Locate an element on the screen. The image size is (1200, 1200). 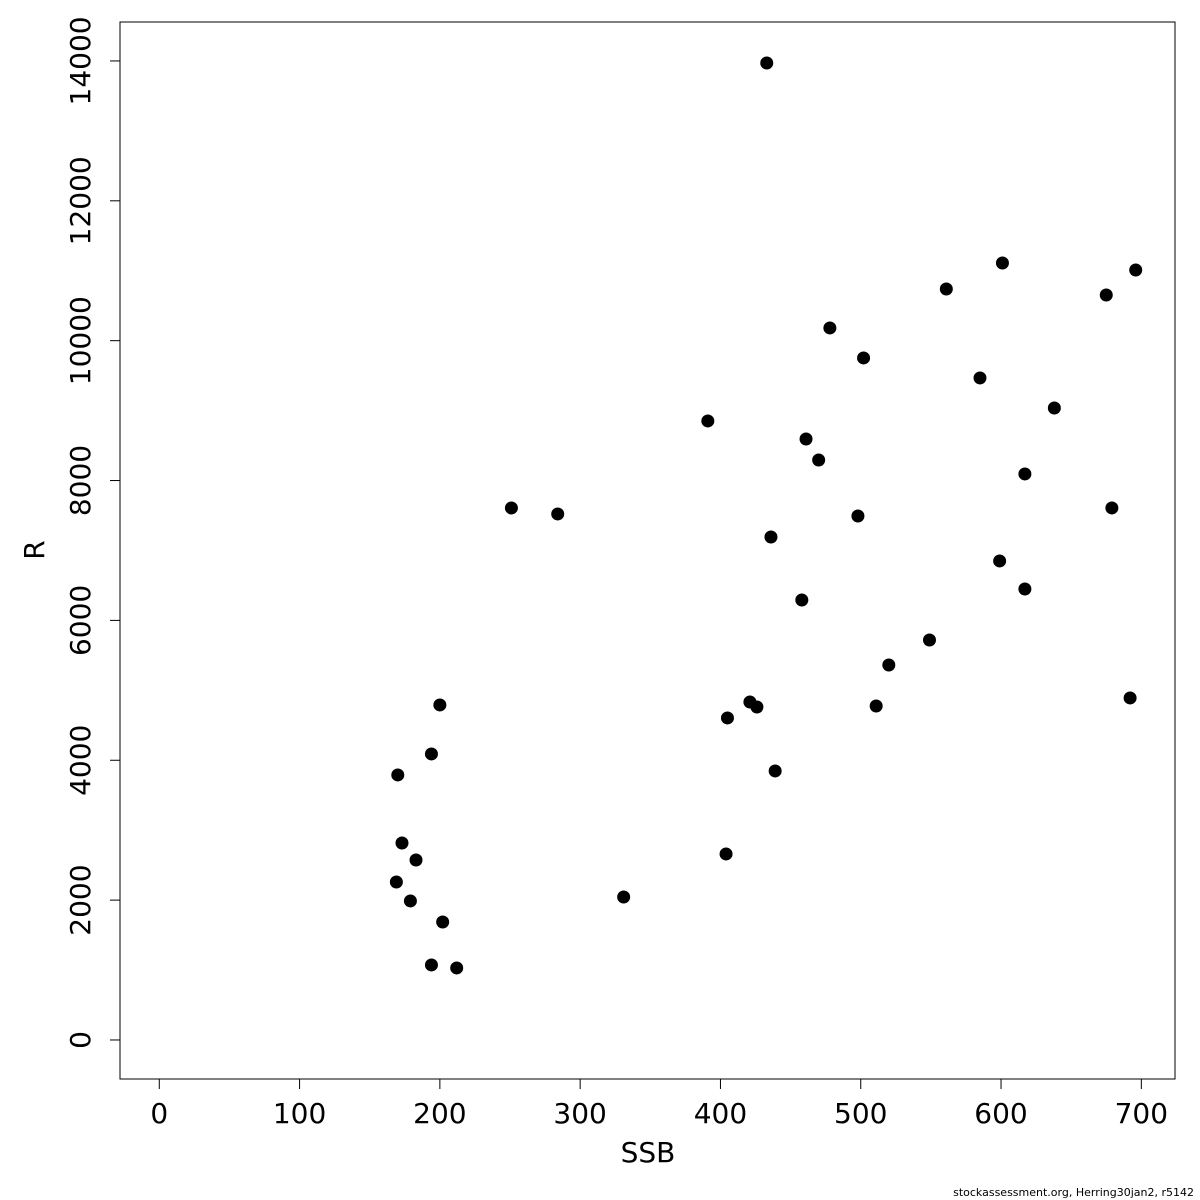
y-tick-label: 8000 is located at coordinates (80, 480).